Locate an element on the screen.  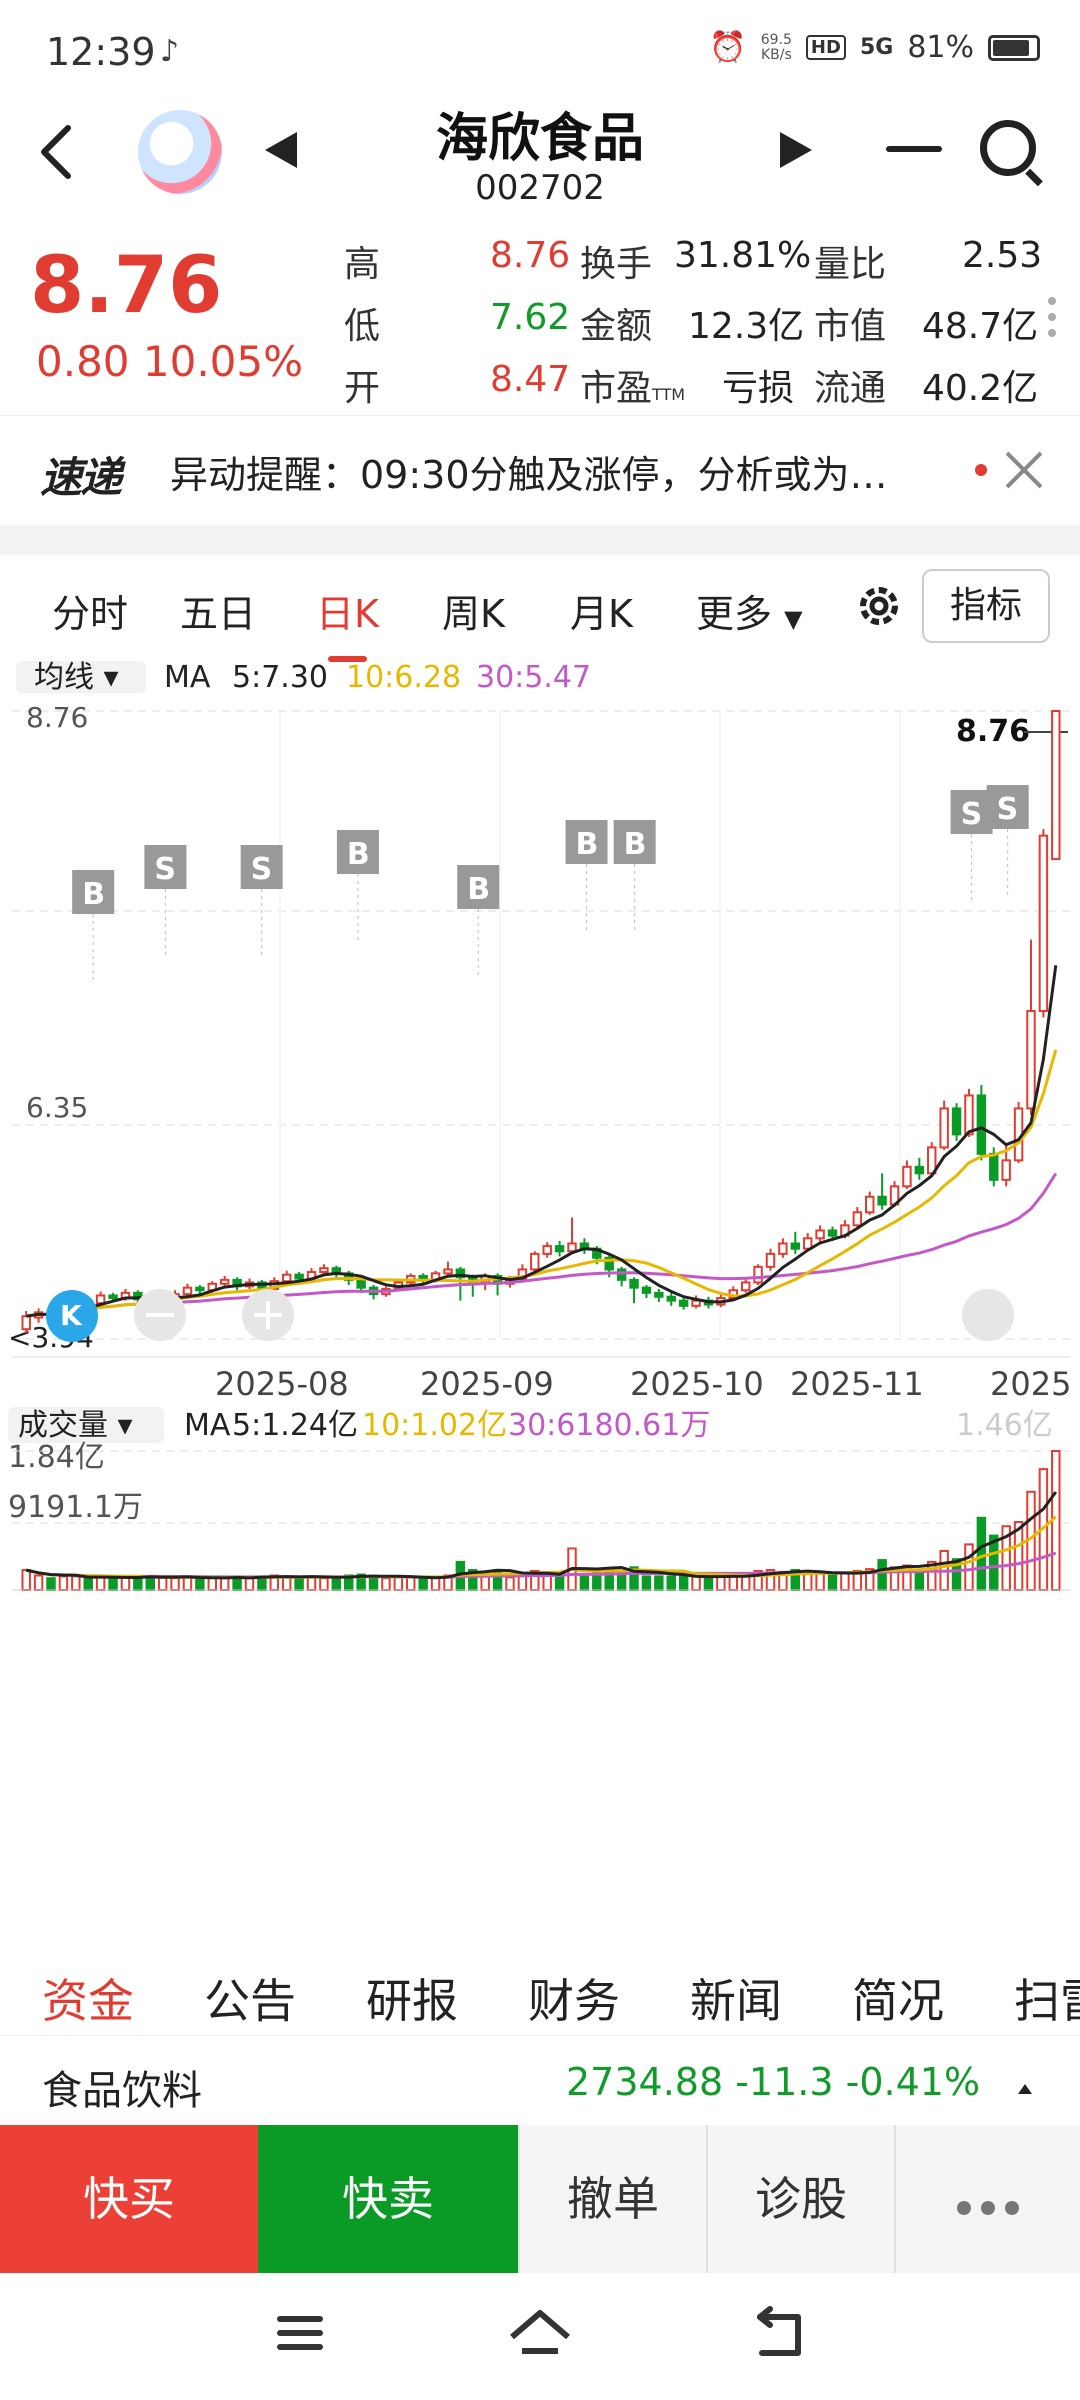
volume-axis-top: 1.84亿 is located at coordinates (56, 1457).